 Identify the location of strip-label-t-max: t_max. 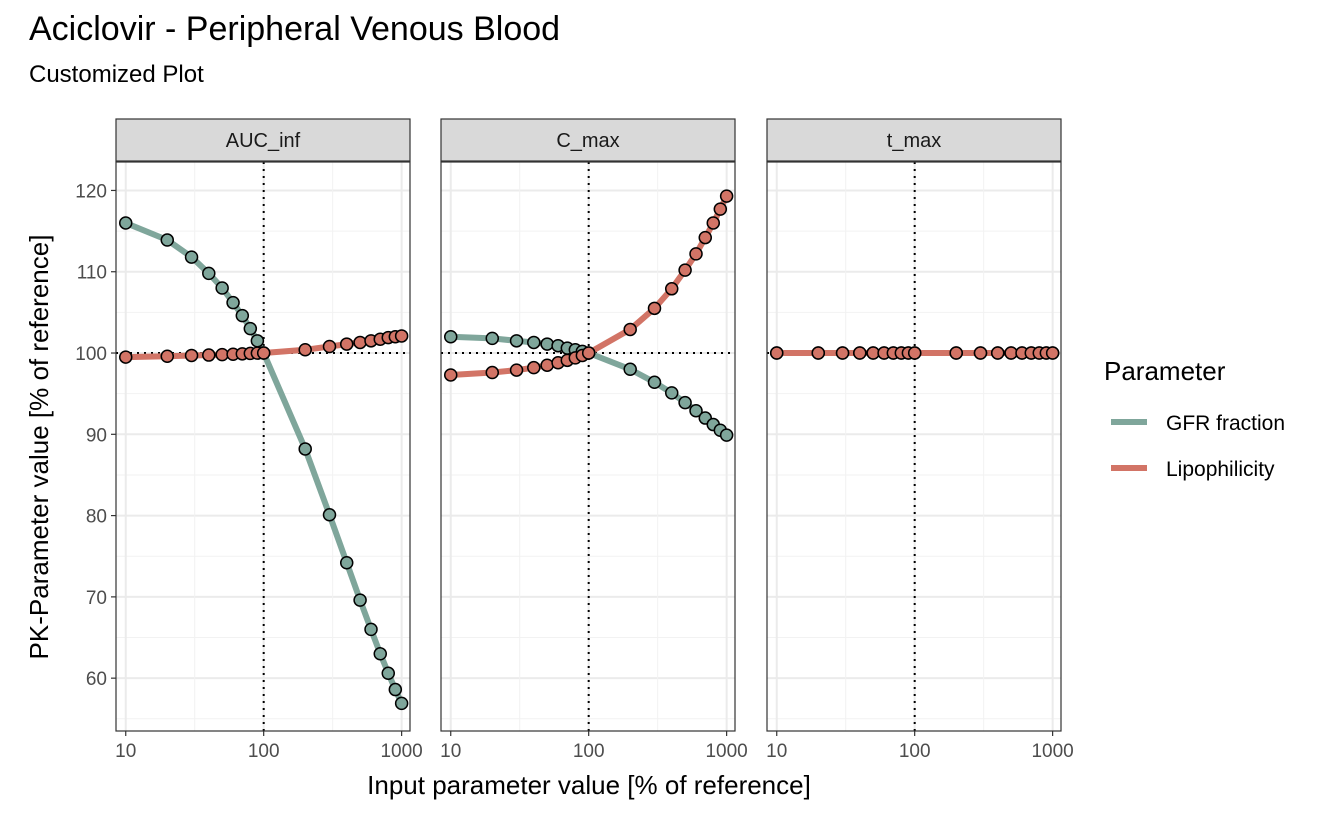
(914, 141).